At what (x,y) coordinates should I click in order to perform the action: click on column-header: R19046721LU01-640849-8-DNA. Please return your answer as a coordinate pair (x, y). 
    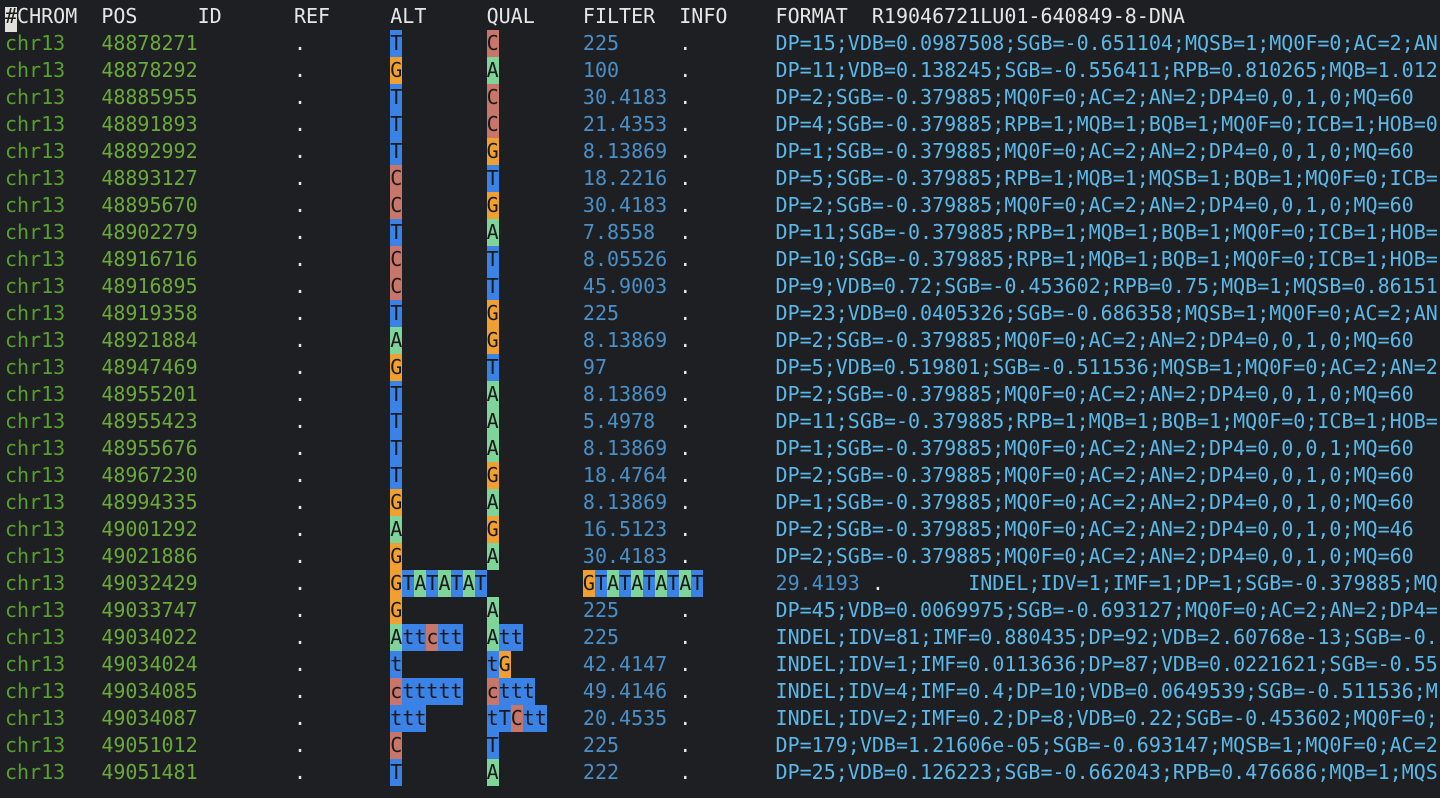
    Looking at the image, I should click on (1028, 16).